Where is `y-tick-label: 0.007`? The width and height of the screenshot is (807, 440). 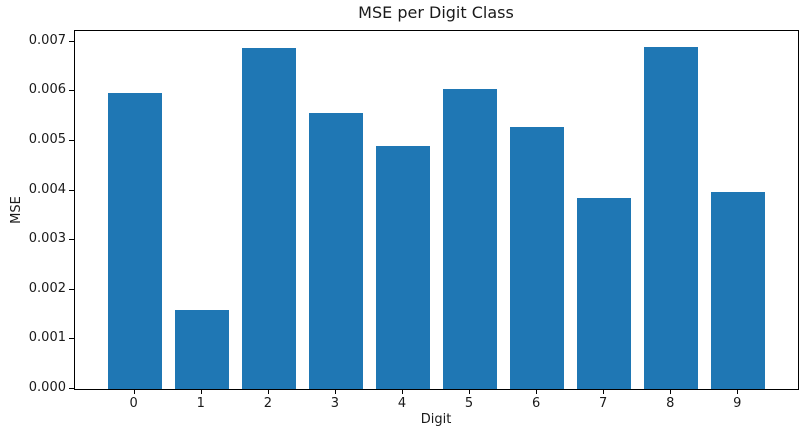
y-tick-label: 0.007 is located at coordinates (47, 40).